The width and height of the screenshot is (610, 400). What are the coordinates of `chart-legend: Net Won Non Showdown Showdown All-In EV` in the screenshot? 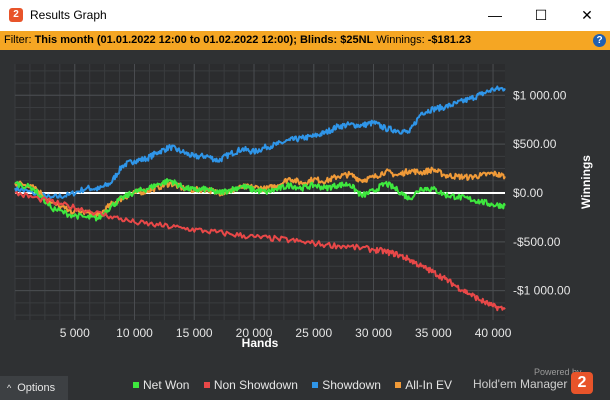 It's located at (298, 385).